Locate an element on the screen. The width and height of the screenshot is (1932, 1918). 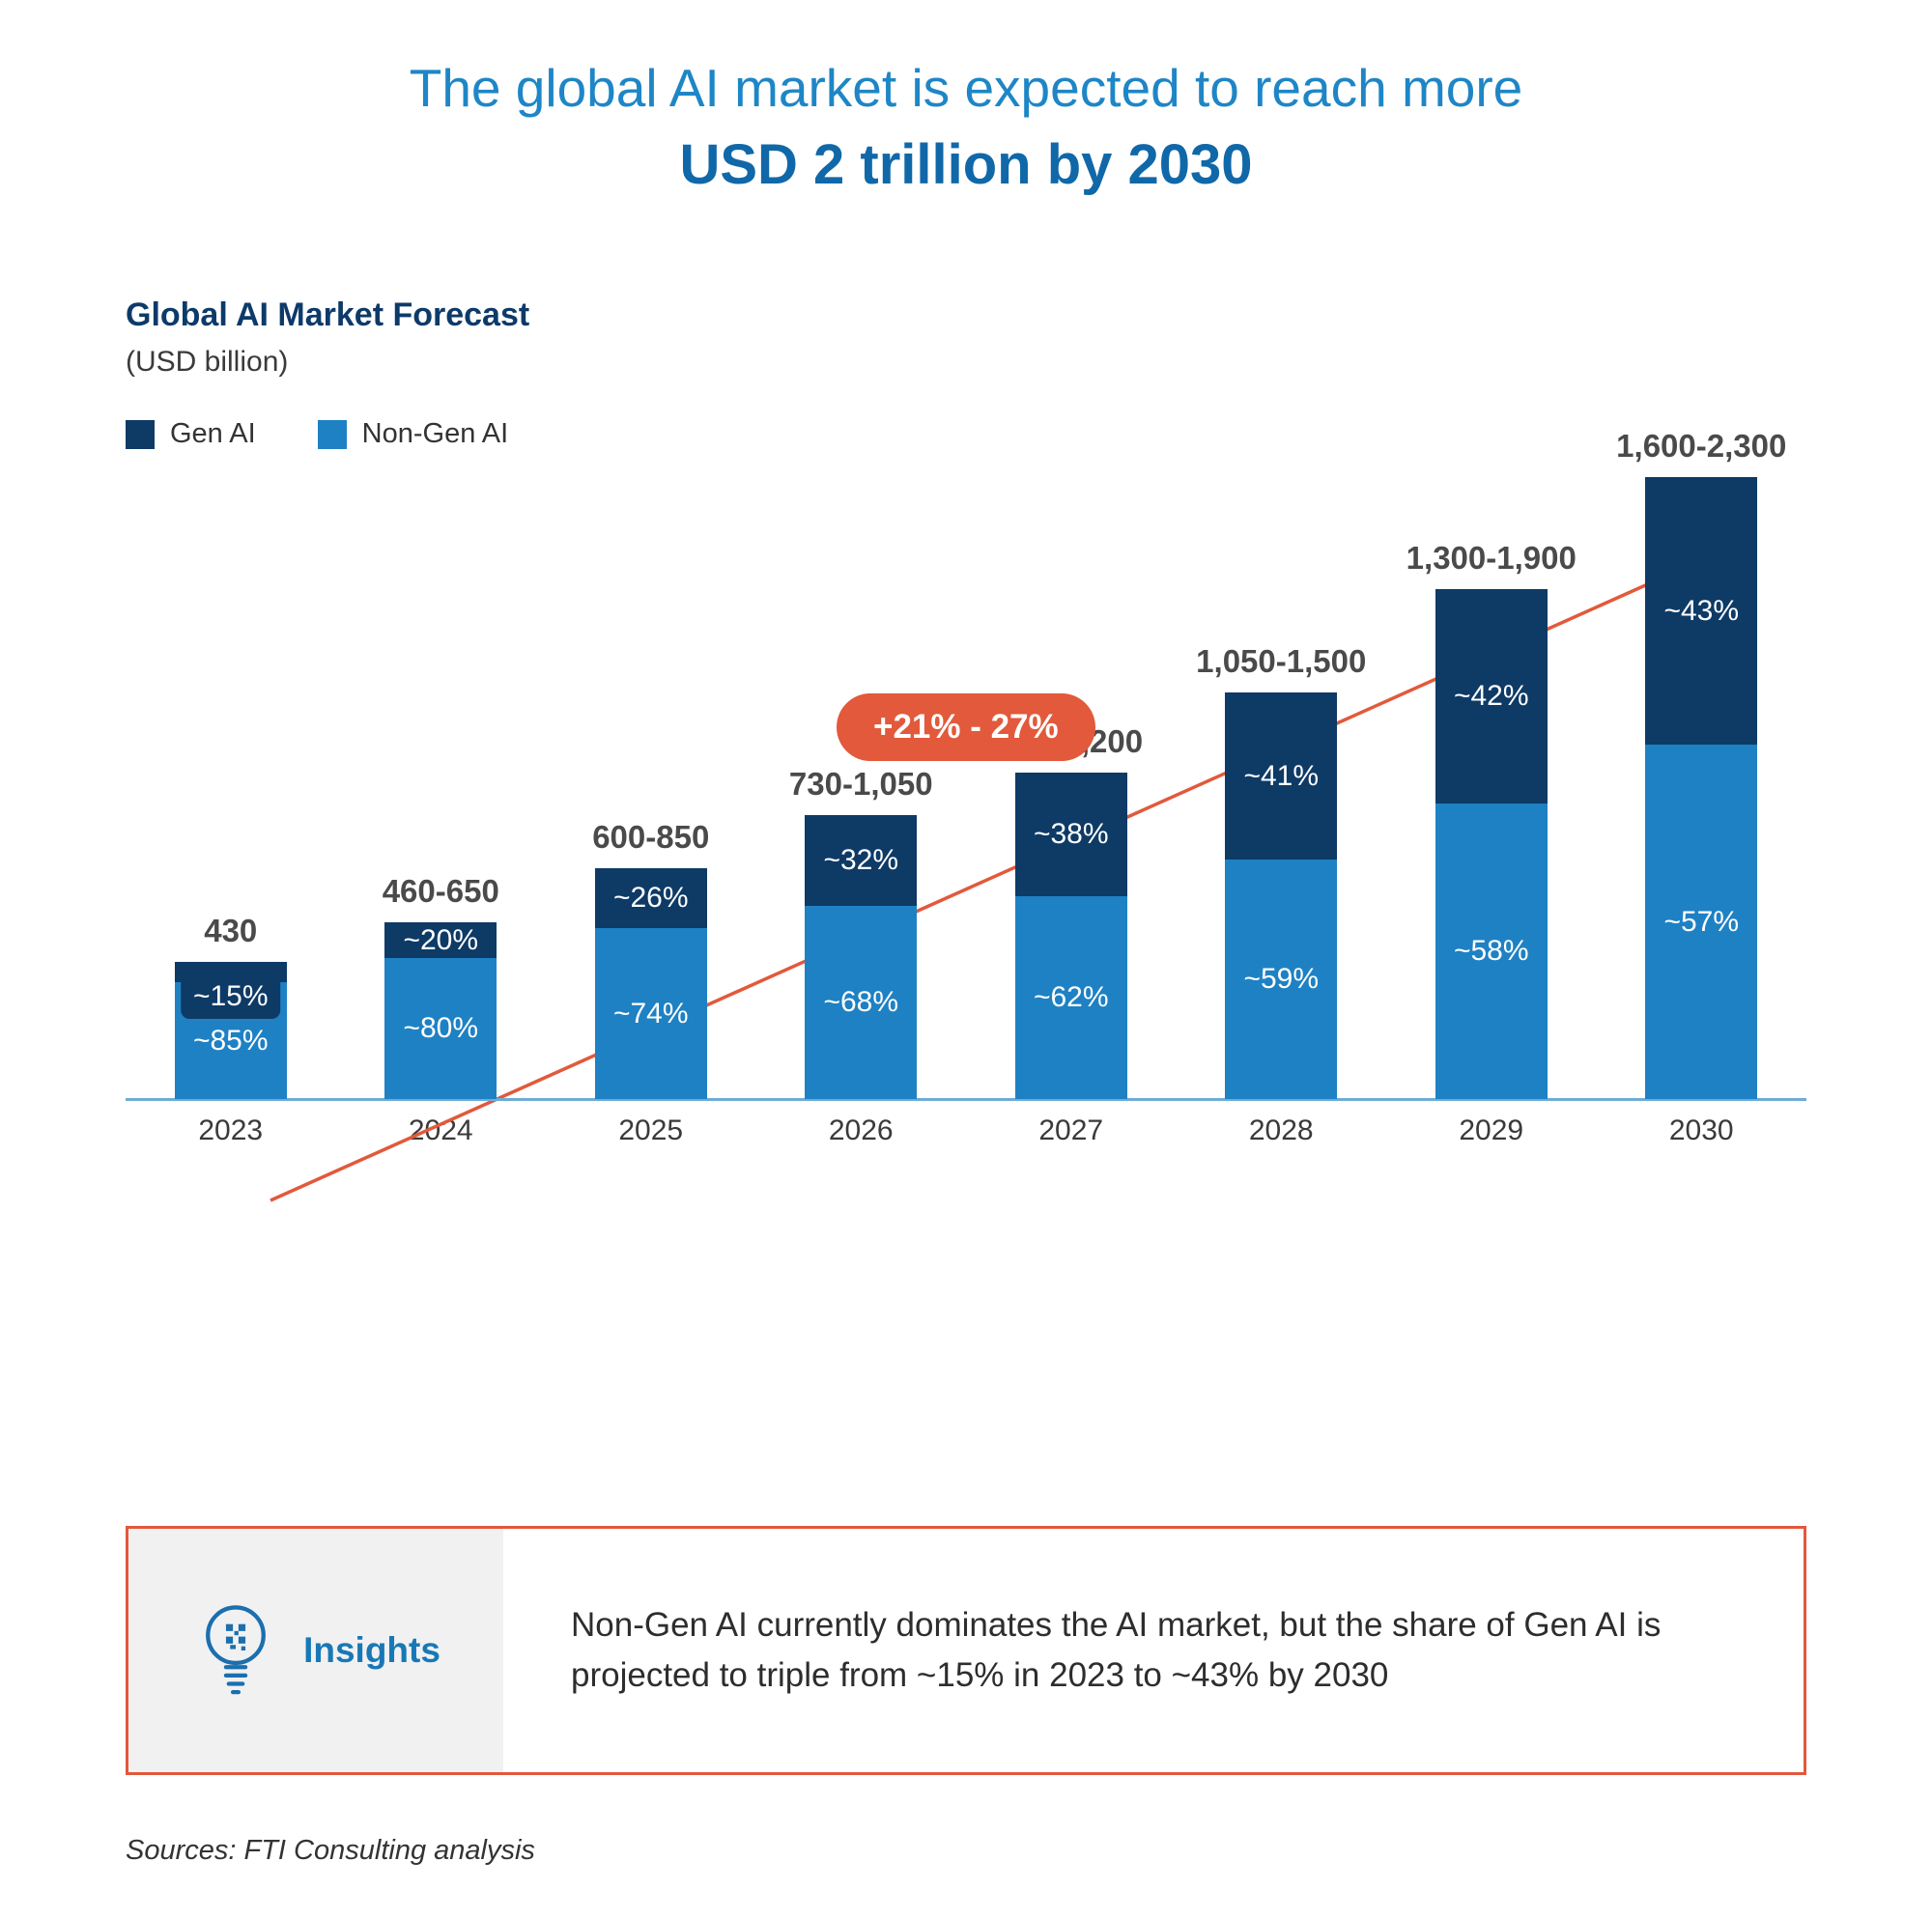
x-axis-label: 2023 is located at coordinates (231, 1130).